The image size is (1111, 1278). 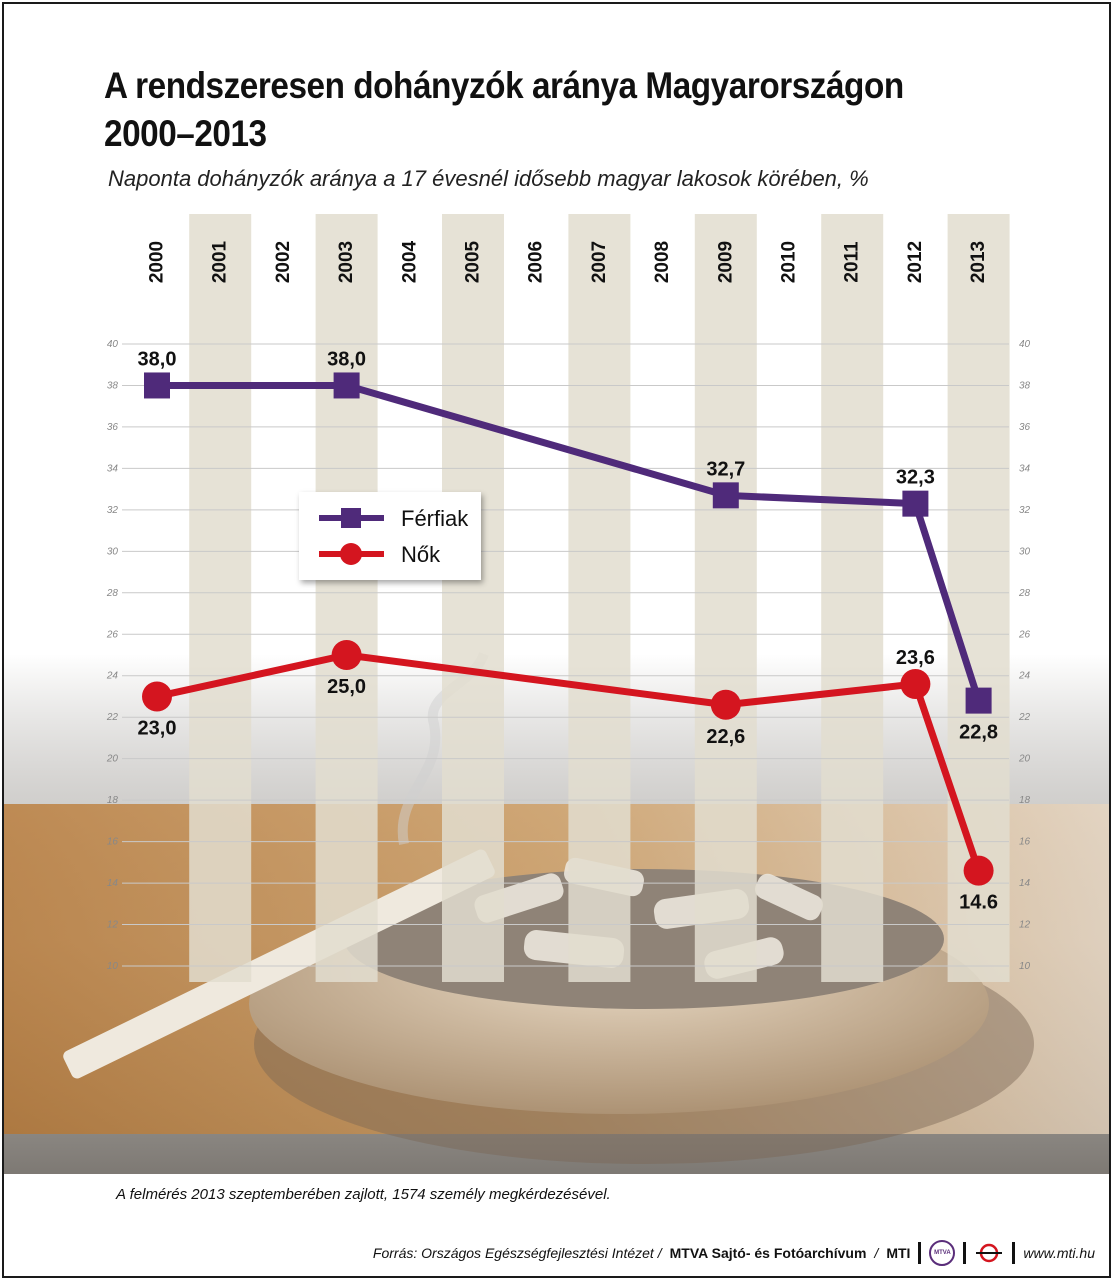 I want to click on x-tick-2009: 2009, so click(x=725, y=262).